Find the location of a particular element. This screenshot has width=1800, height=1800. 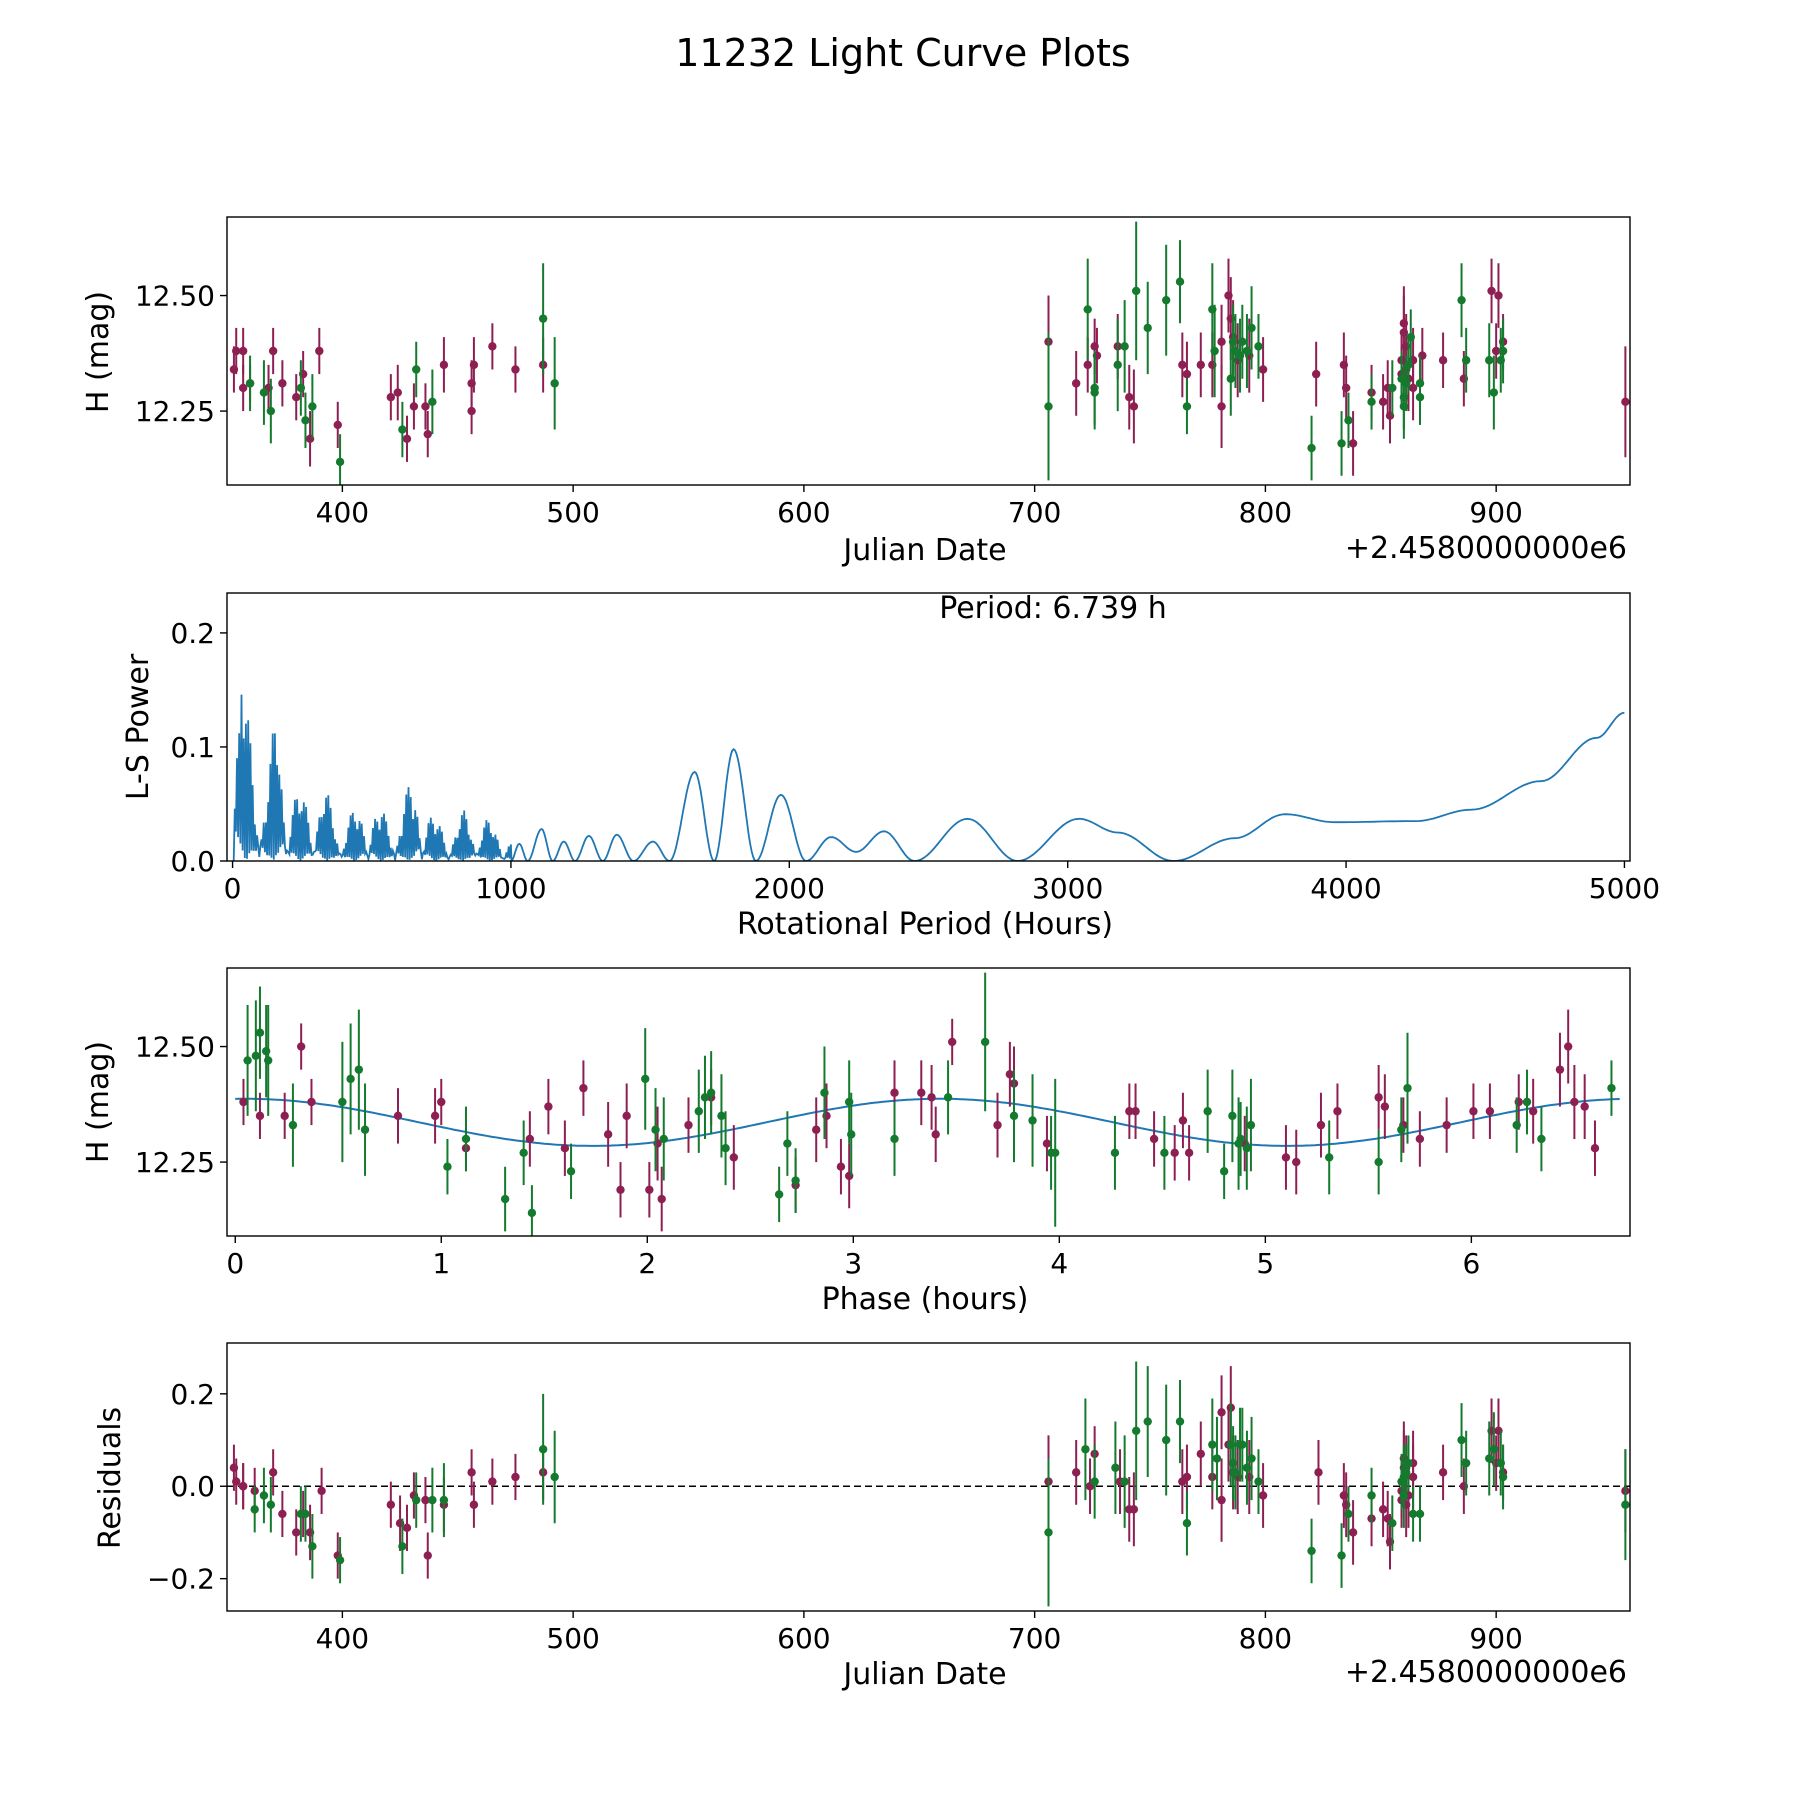

periodogram-axes-frame is located at coordinates (928, 727).